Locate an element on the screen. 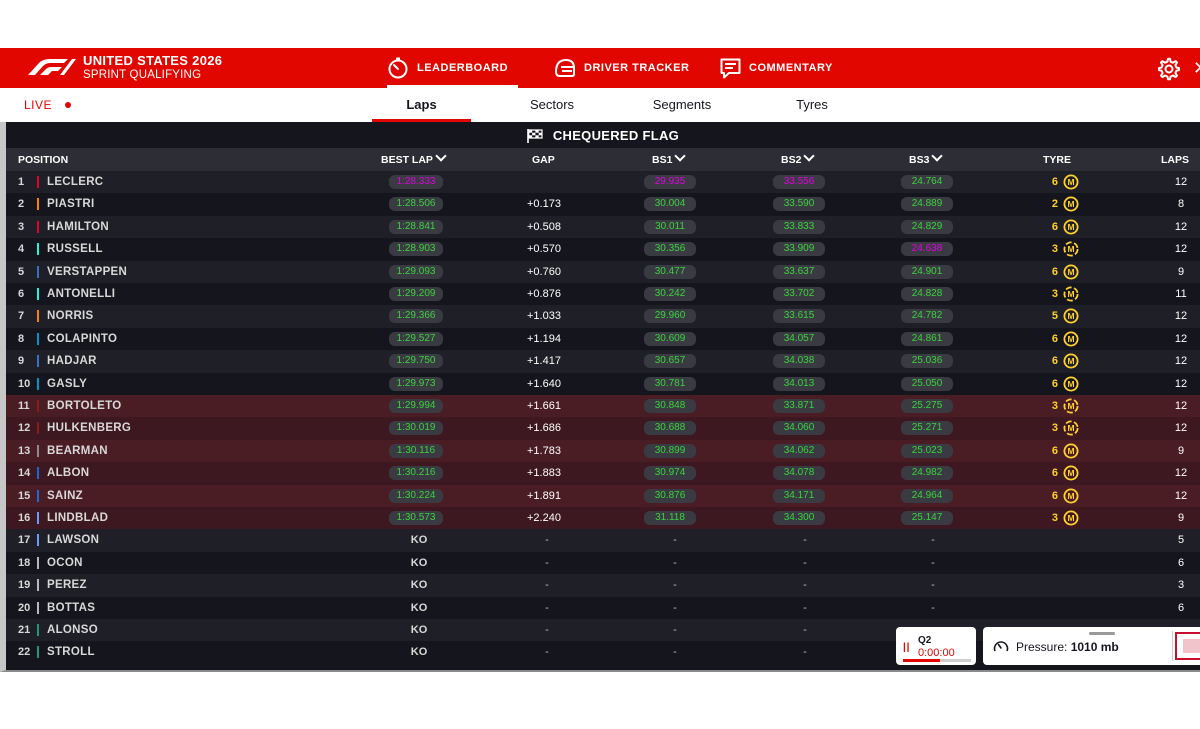 The width and height of the screenshot is (1200, 729). flag-status-banner: CHEQUERED FLAG is located at coordinates (603, 135).